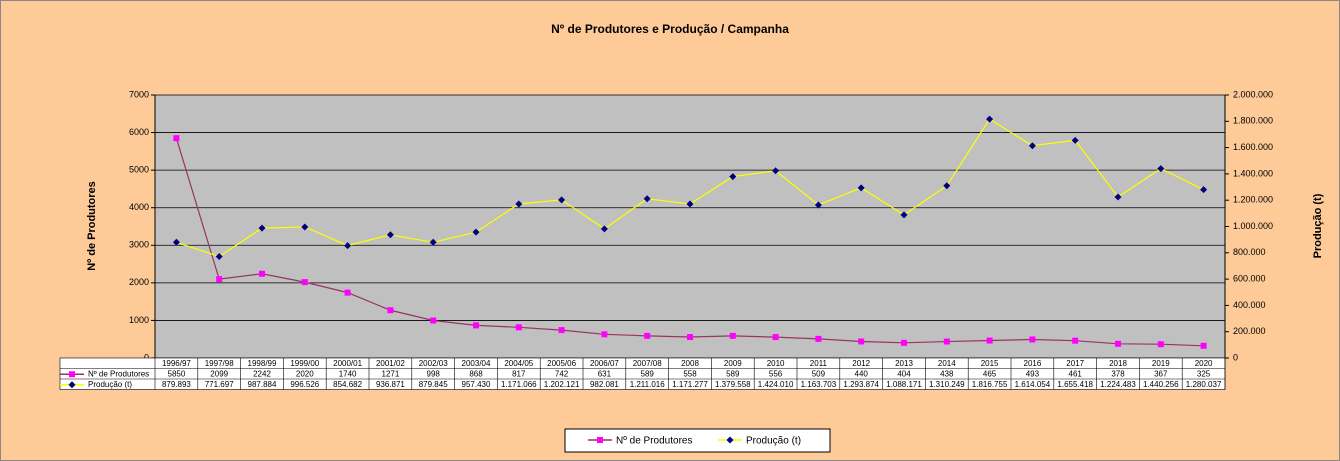  I want to click on y2-tick-label: 200.000, so click(1249, 331).